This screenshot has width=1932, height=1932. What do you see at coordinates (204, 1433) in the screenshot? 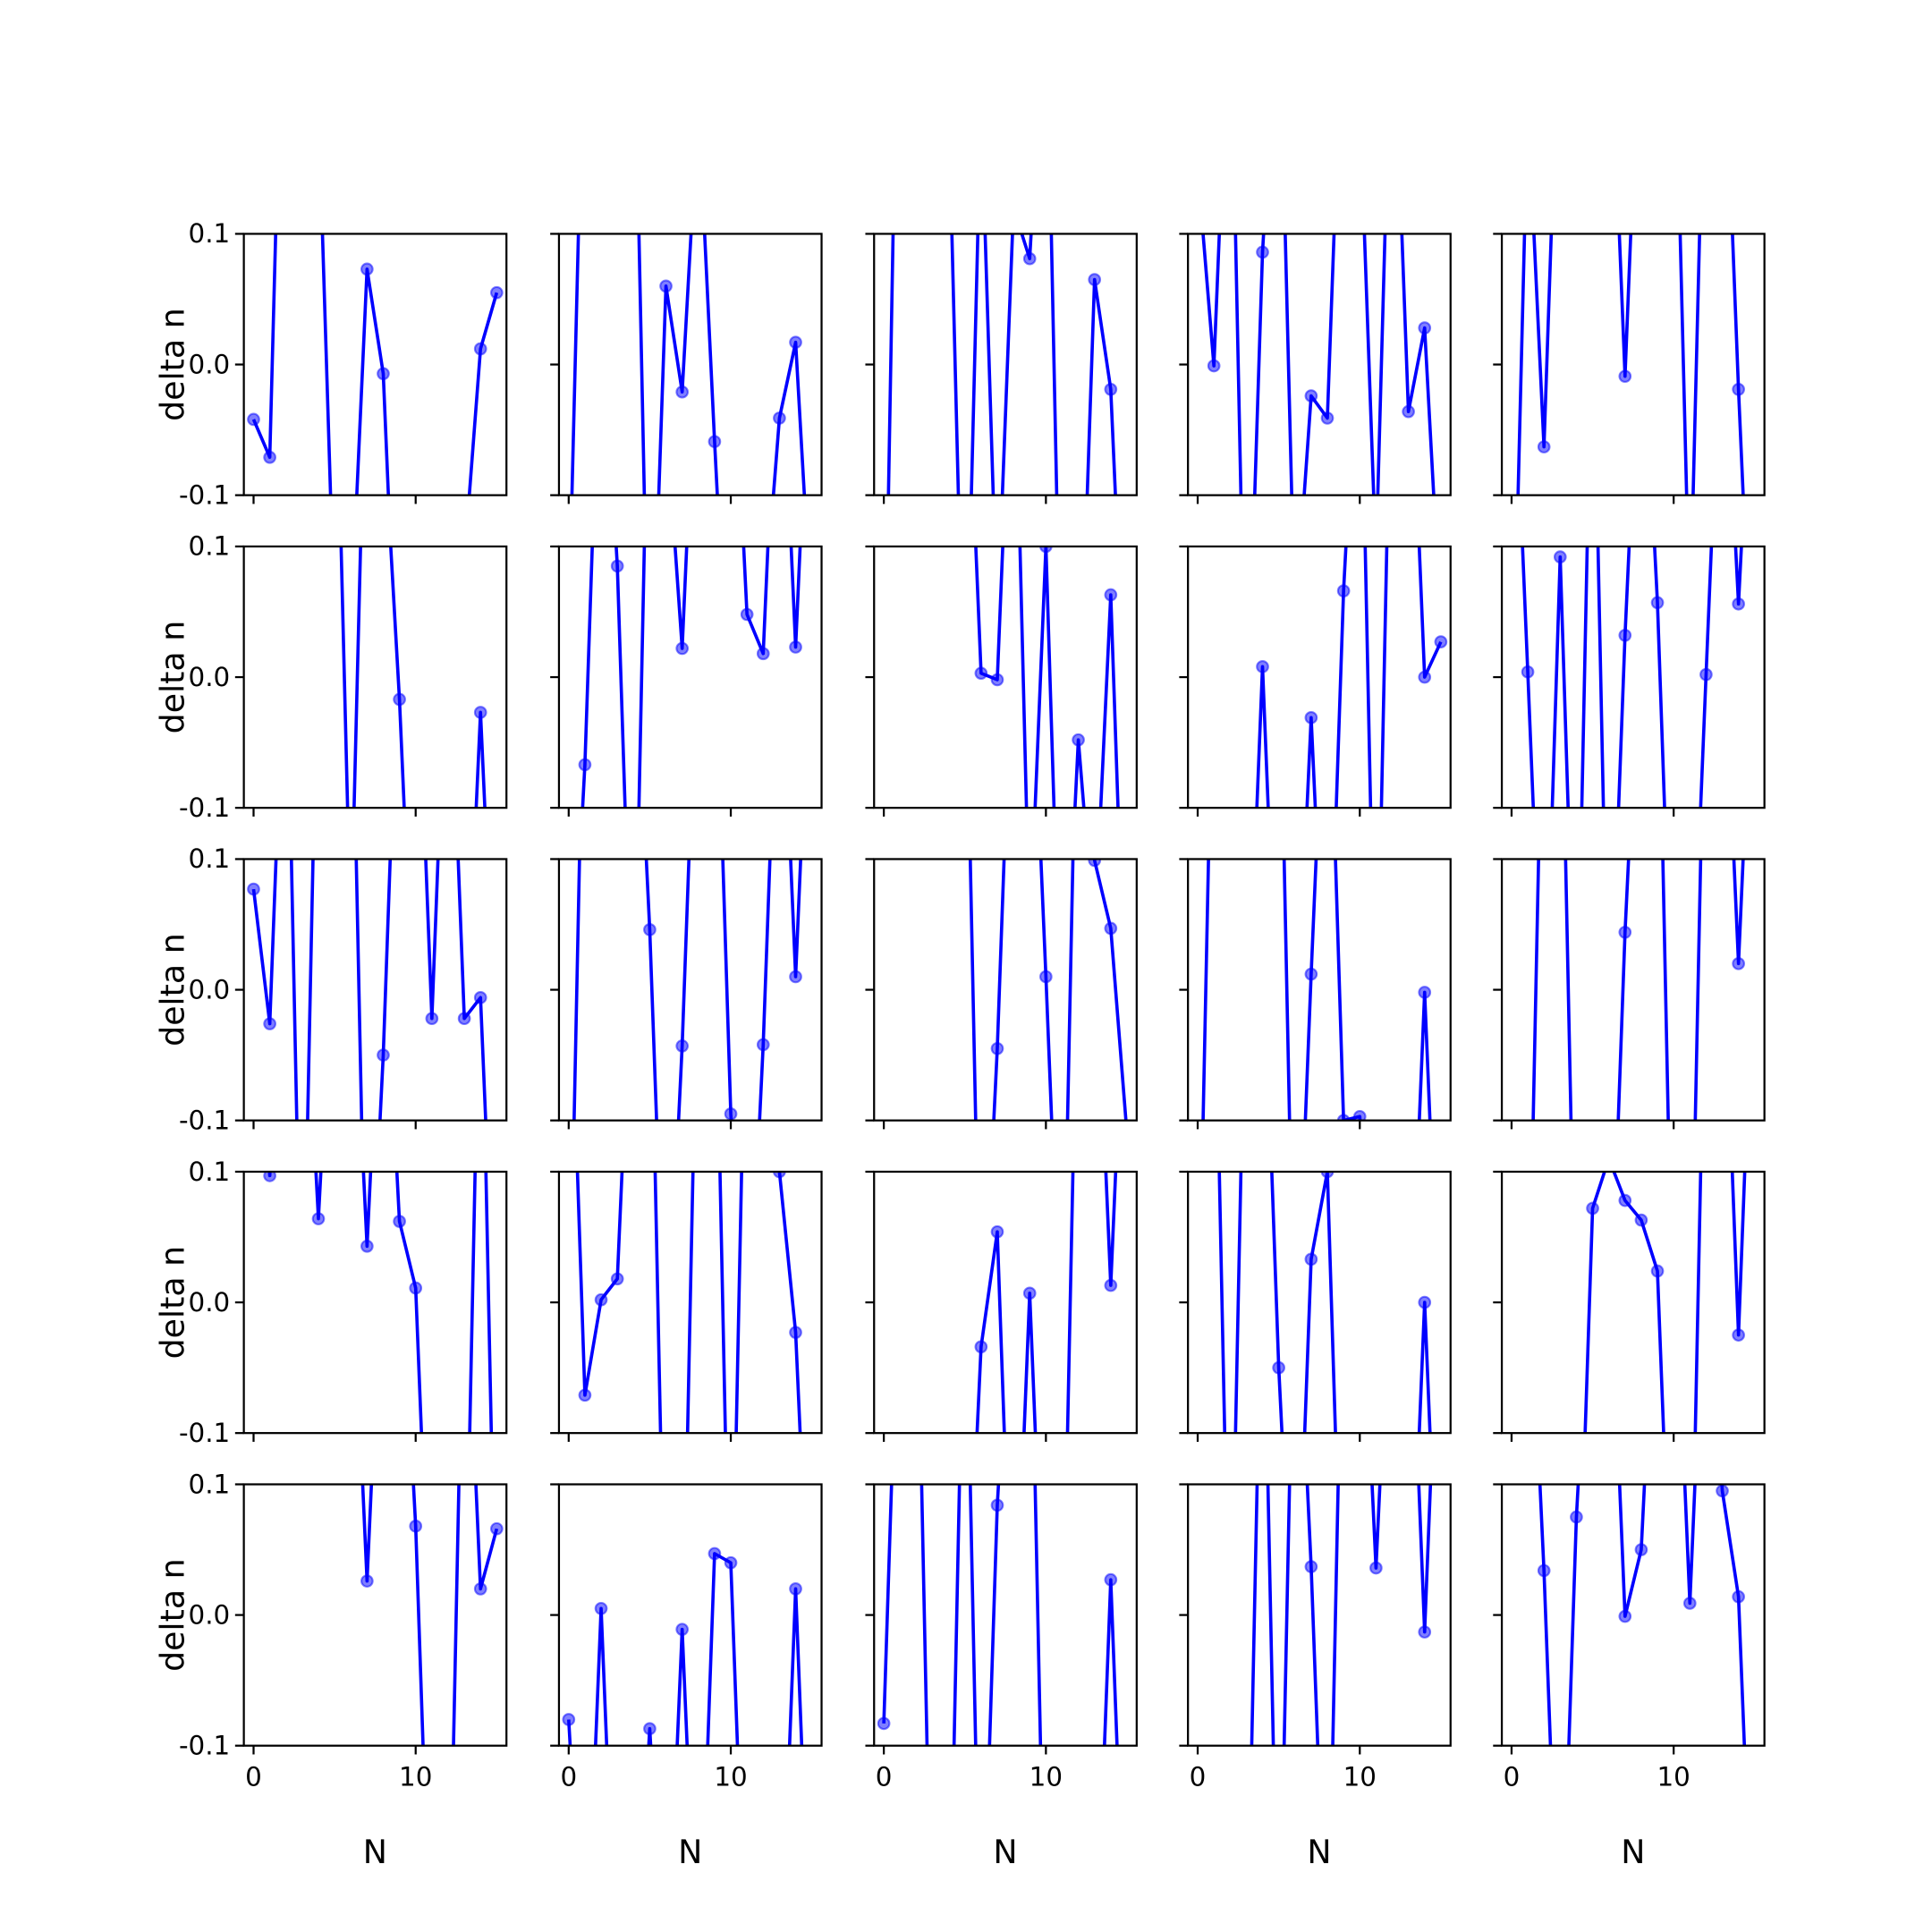
I see `y-tick-label: -0.1` at bounding box center [204, 1433].